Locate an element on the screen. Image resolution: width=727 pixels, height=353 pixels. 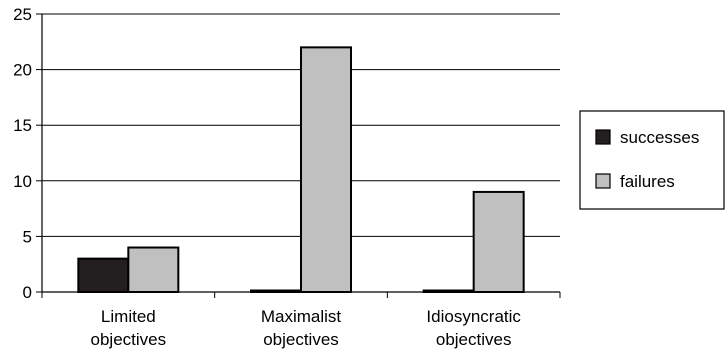
y-tick-label: 5 is located at coordinates (27, 236).